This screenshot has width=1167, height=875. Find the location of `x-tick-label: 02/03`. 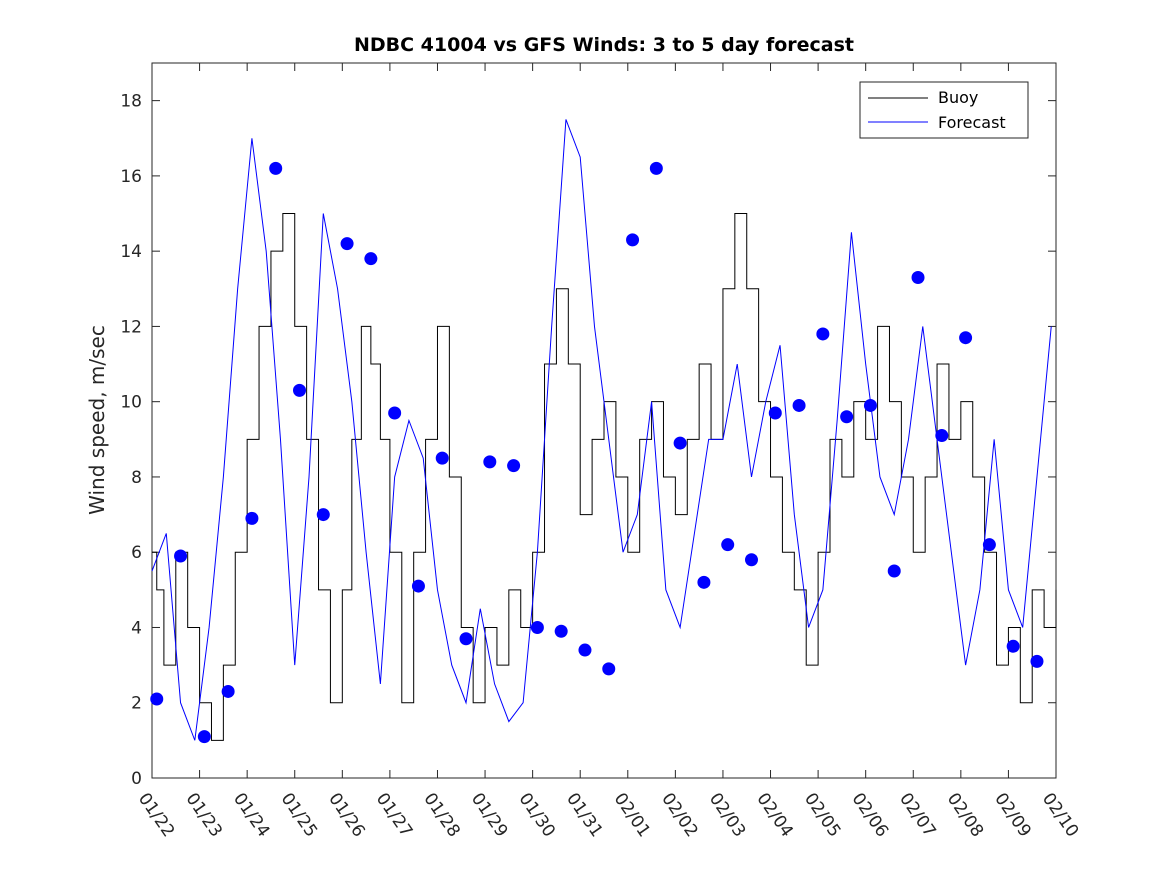

x-tick-label: 02/03 is located at coordinates (727, 815).